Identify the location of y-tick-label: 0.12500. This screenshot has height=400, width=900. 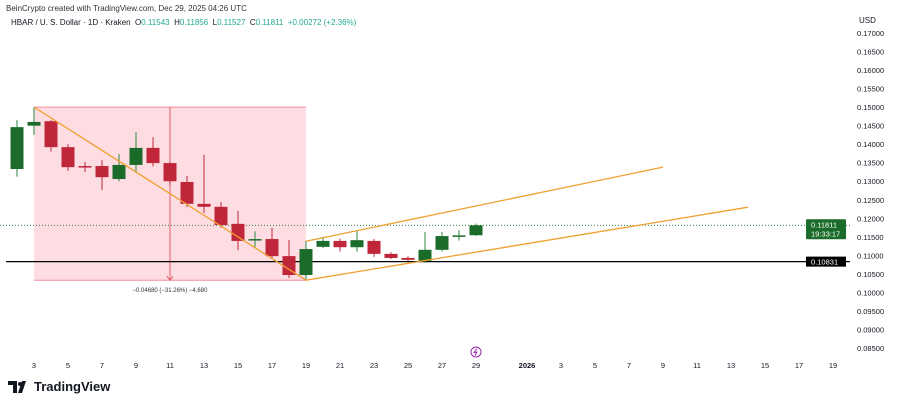
(870, 200).